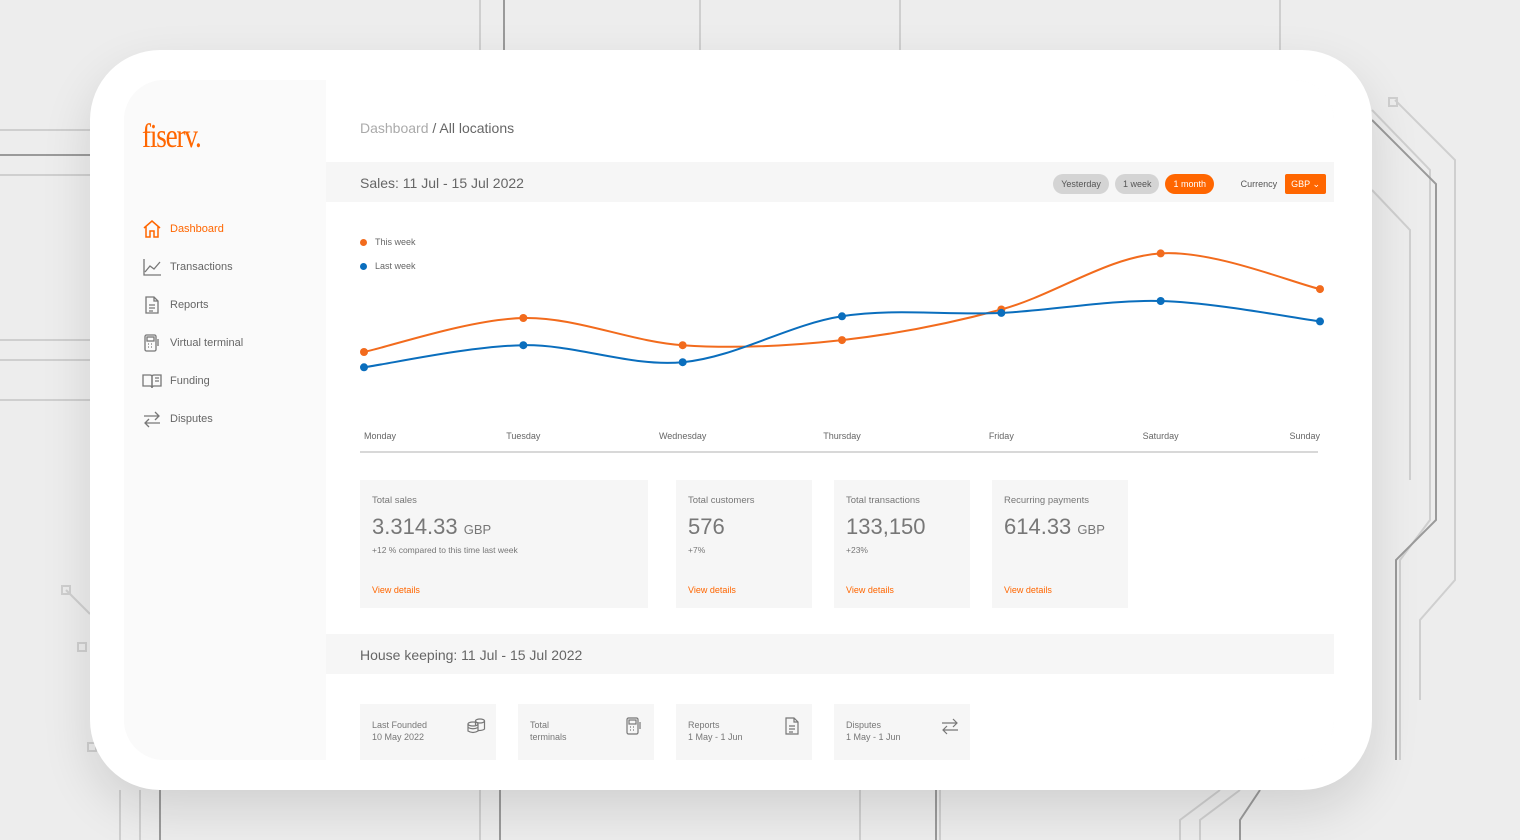 The width and height of the screenshot is (1520, 840). What do you see at coordinates (394, 500) in the screenshot?
I see `stat-label: Total sales` at bounding box center [394, 500].